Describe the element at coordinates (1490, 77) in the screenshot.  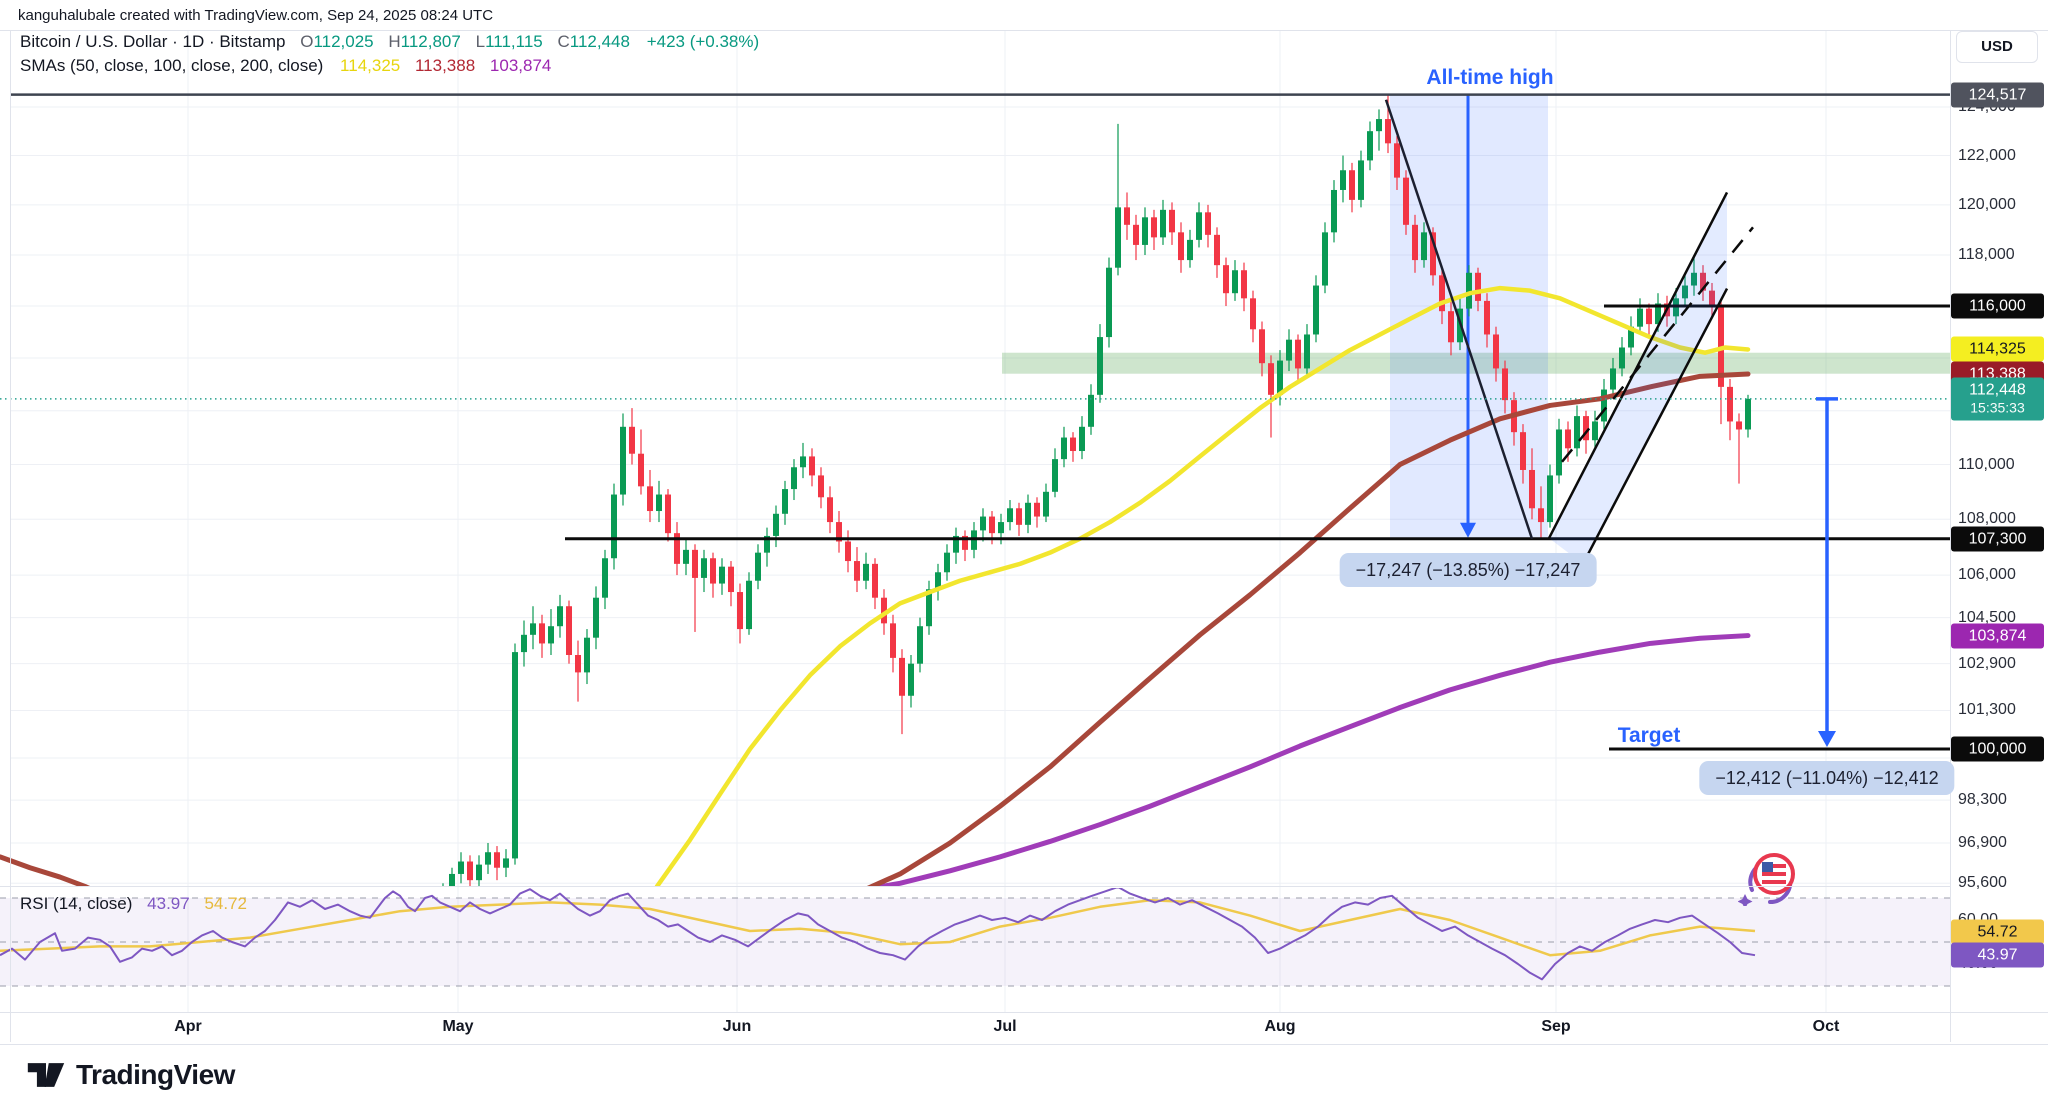
I see `all-time-high-annotation: All-time high` at that location.